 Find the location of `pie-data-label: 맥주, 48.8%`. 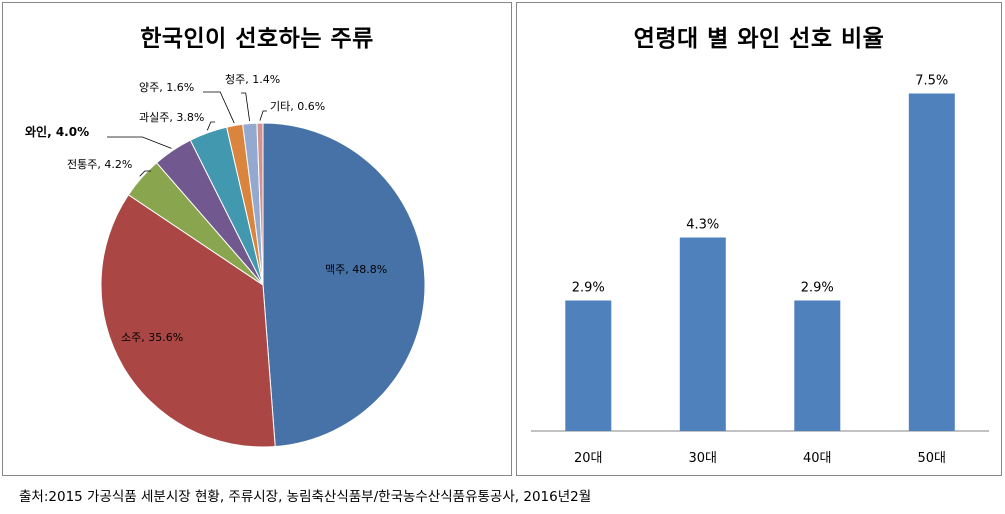

pie-data-label: 맥주, 48.8% is located at coordinates (356, 269).